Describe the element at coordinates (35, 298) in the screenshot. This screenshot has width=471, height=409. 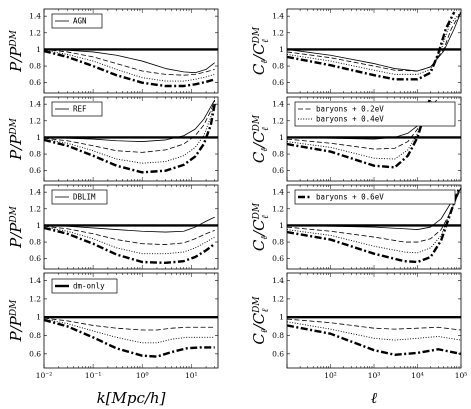
I see `panel-3-left-ytick-label: 1.2` at that location.